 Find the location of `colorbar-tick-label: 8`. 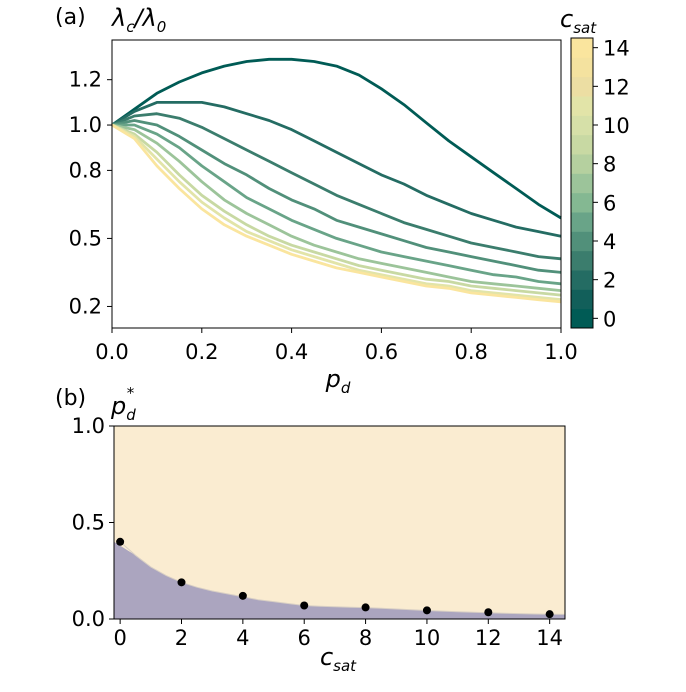

colorbar-tick-label: 8 is located at coordinates (609, 165).